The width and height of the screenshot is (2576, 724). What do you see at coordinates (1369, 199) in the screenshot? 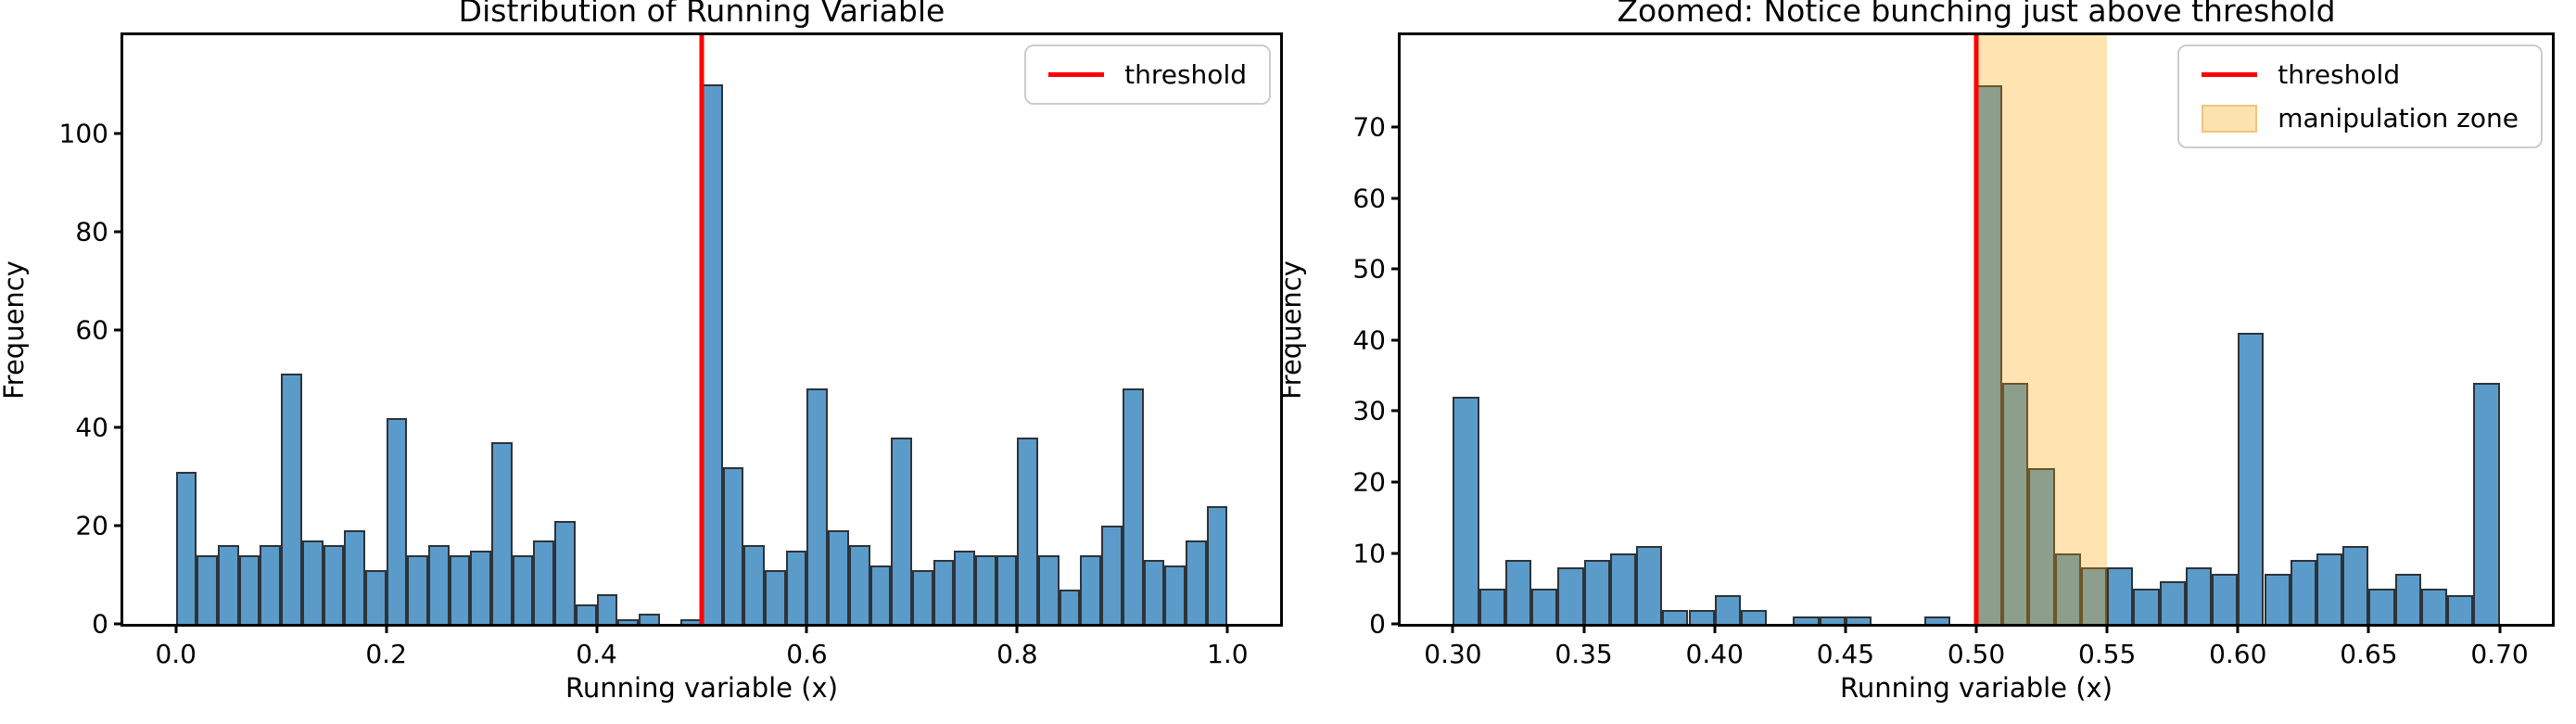
I see `y-tick-label: 60` at bounding box center [1369, 199].